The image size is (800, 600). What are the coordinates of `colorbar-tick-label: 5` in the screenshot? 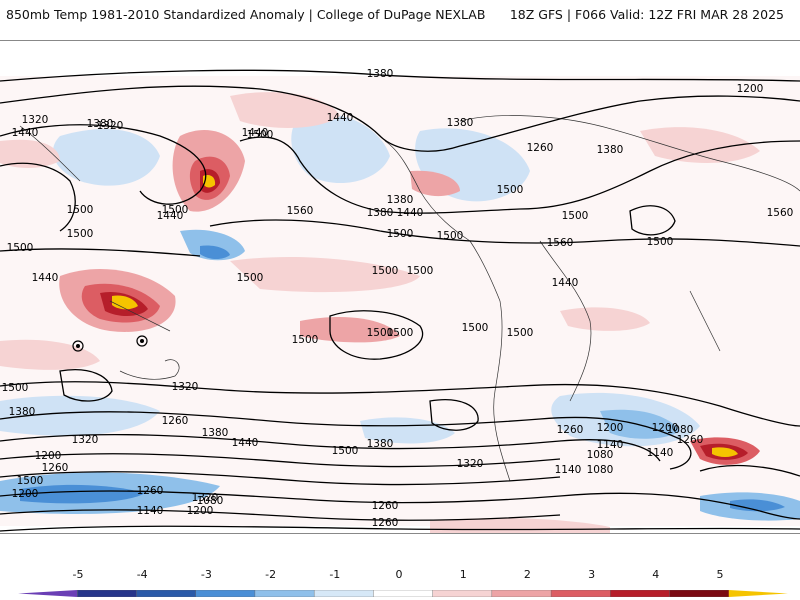 It's located at (720, 574).